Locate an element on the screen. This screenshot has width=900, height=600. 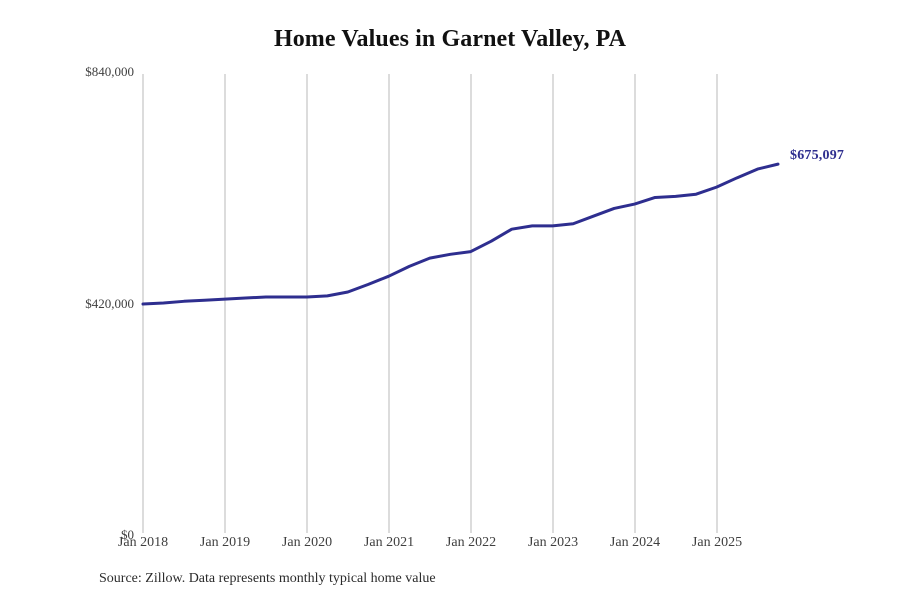
y-tick-label-0: $0 is located at coordinates (127, 534).